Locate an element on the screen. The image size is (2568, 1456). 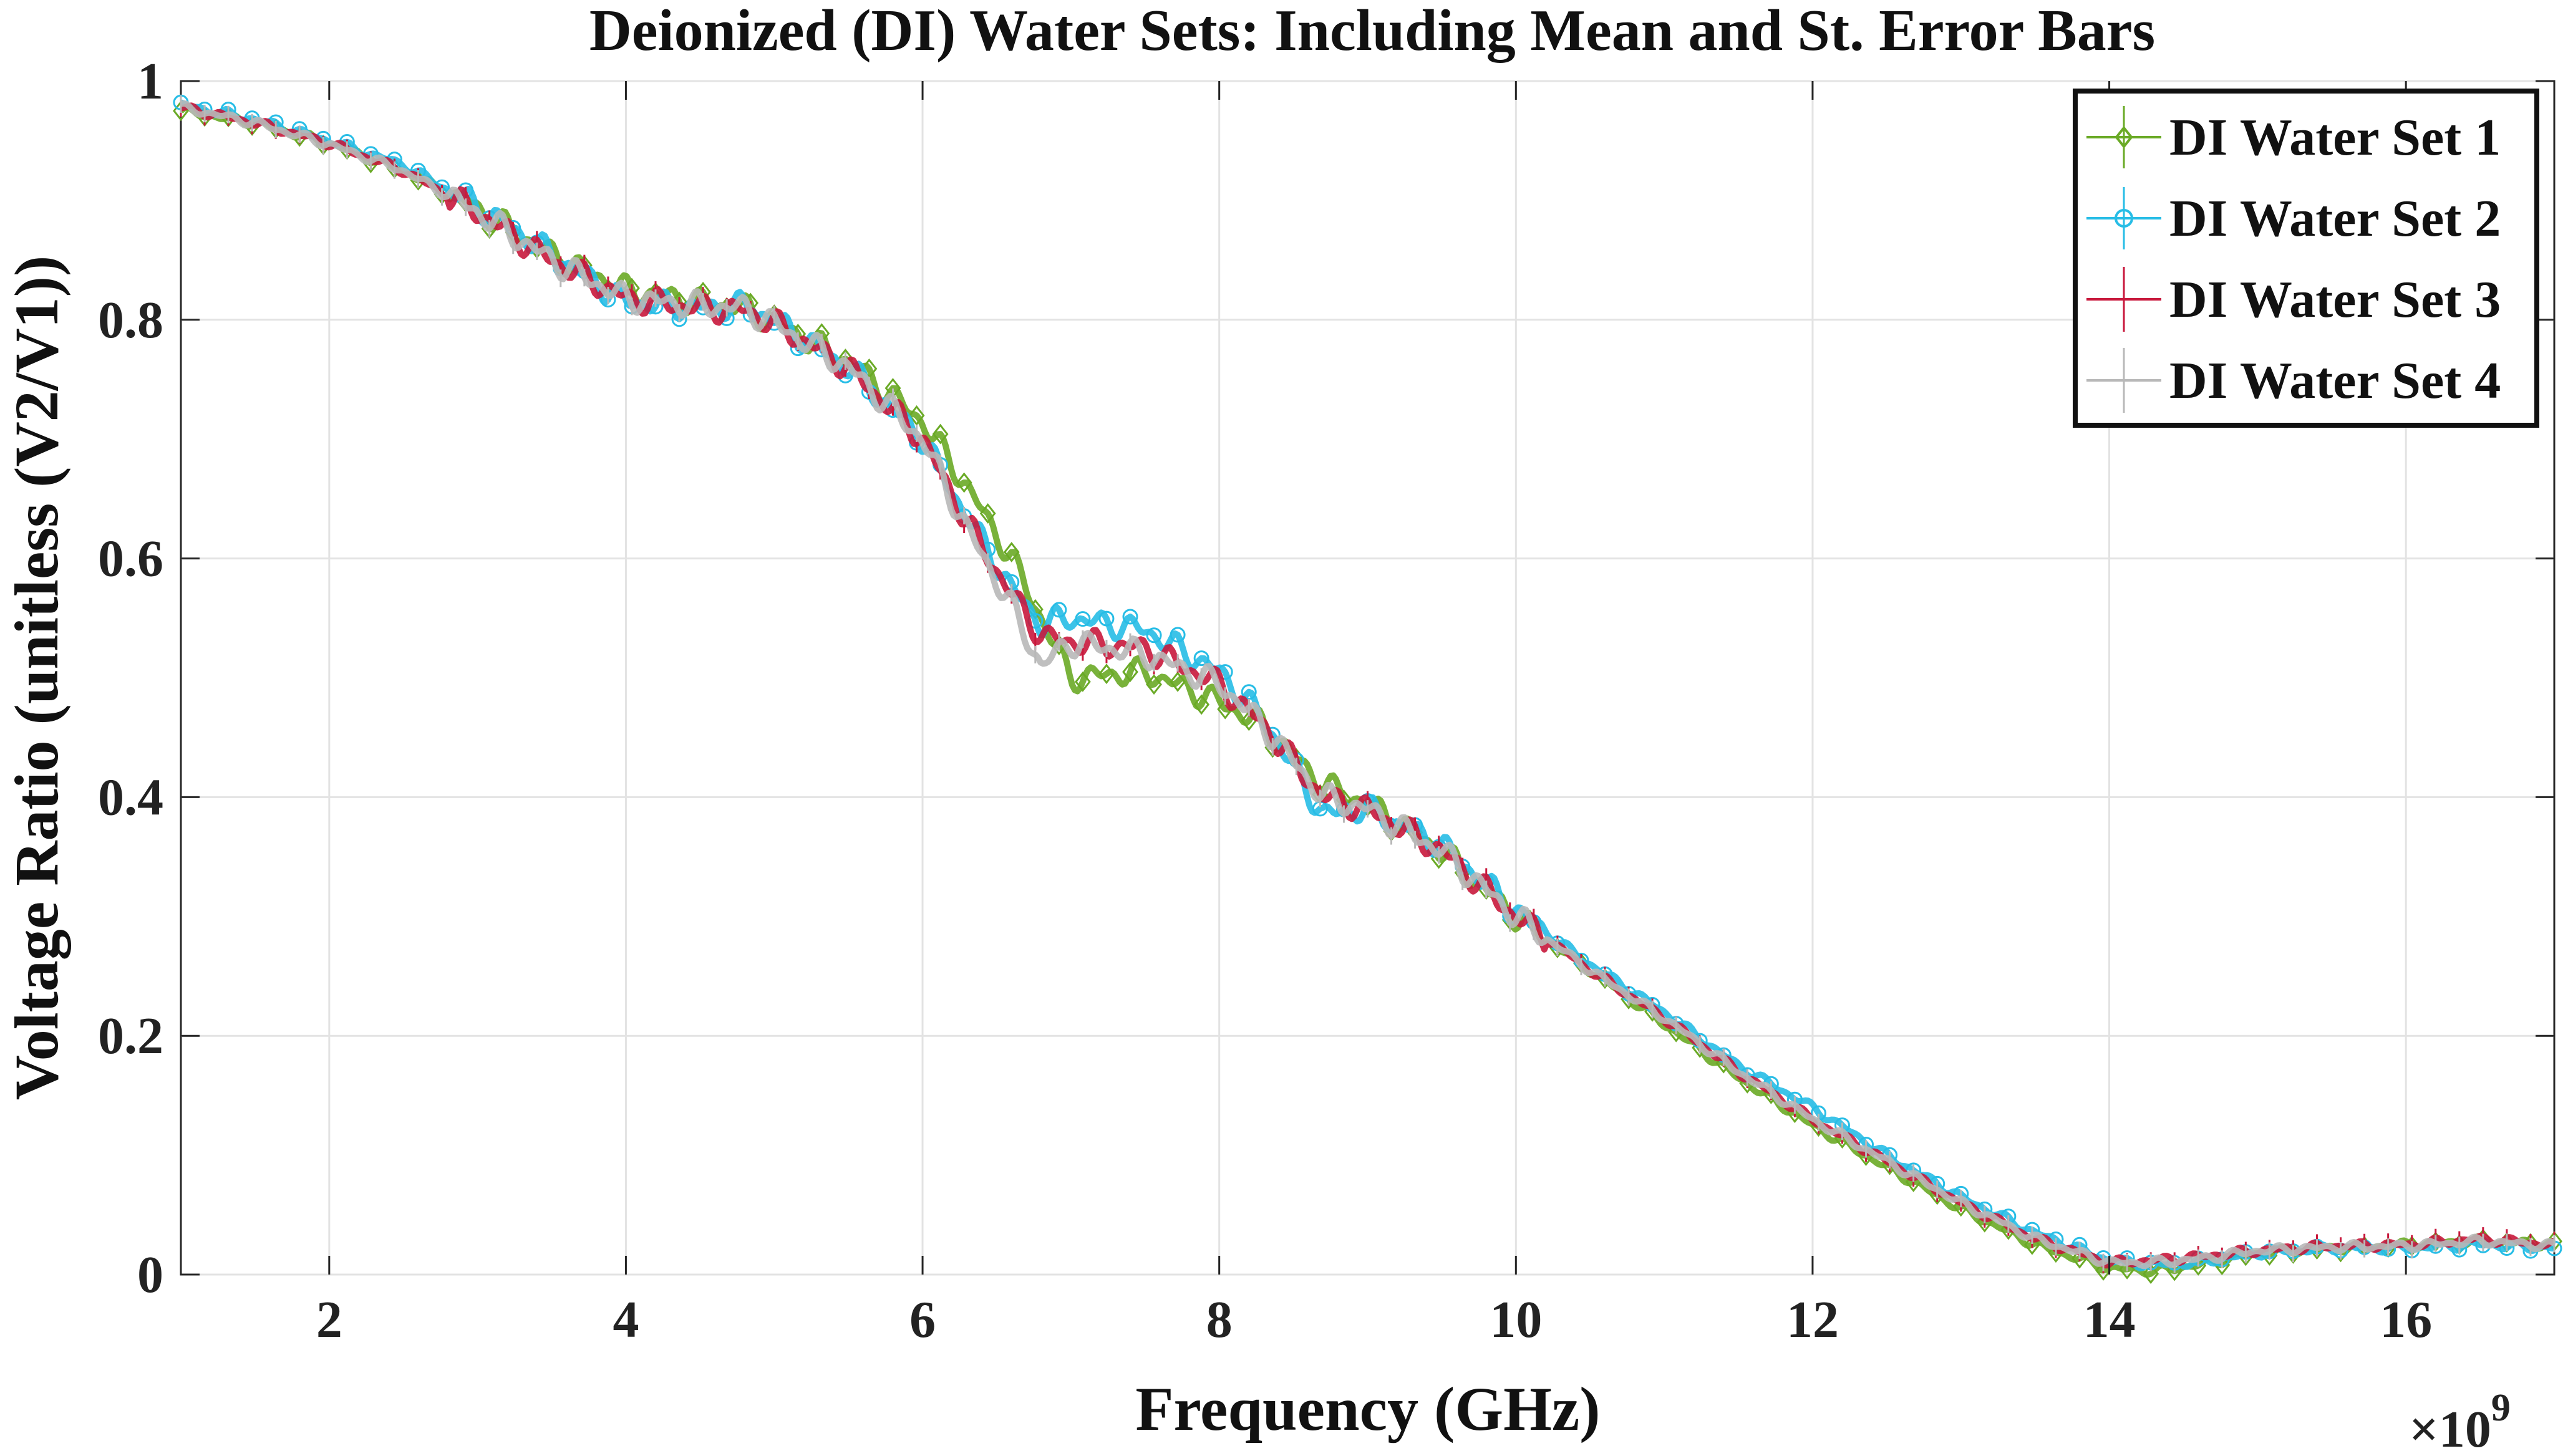
x-exponent-power: 9 is located at coordinates (2501, 1408).